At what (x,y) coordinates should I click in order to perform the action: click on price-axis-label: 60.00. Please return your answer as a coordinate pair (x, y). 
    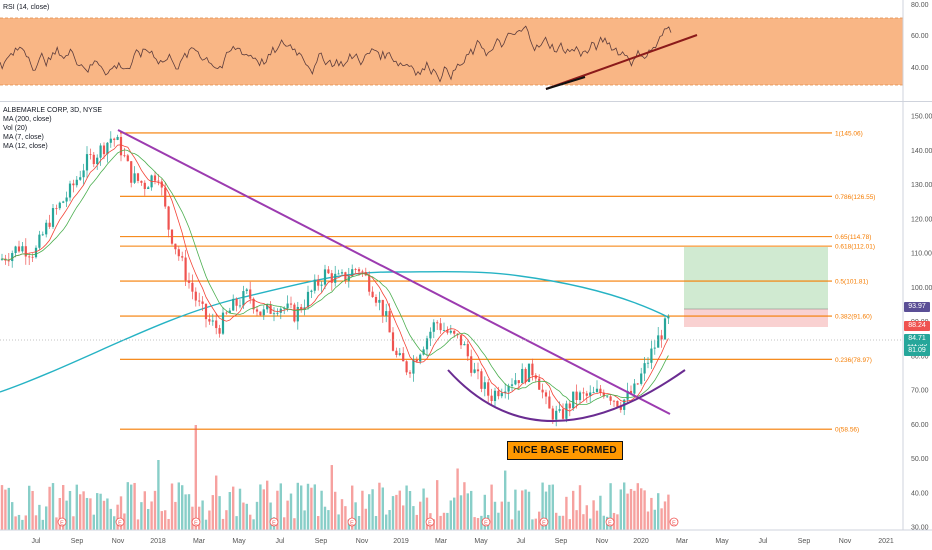
    Looking at the image, I should click on (920, 425).